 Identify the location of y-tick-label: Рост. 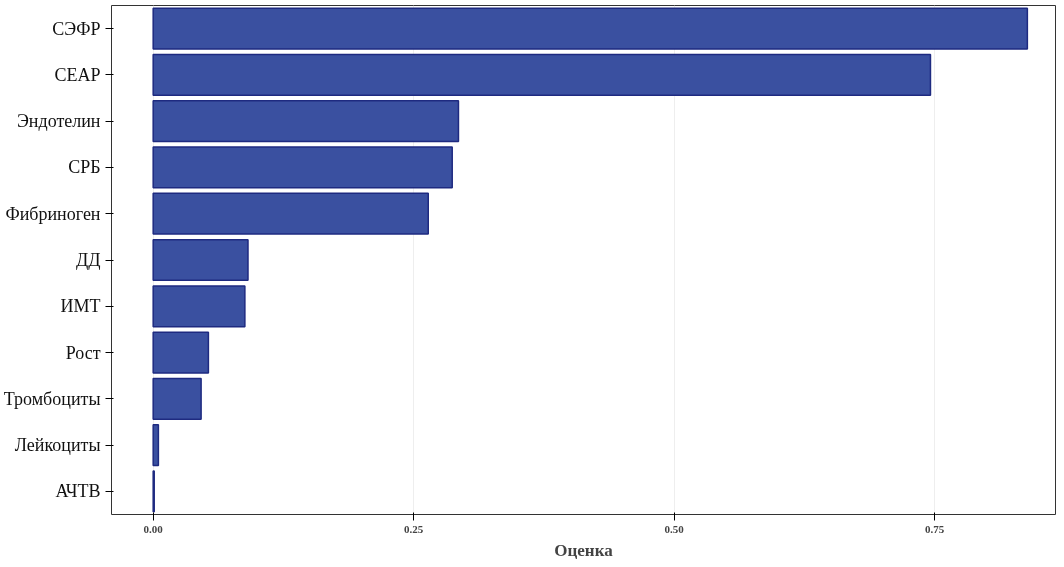
(83, 352).